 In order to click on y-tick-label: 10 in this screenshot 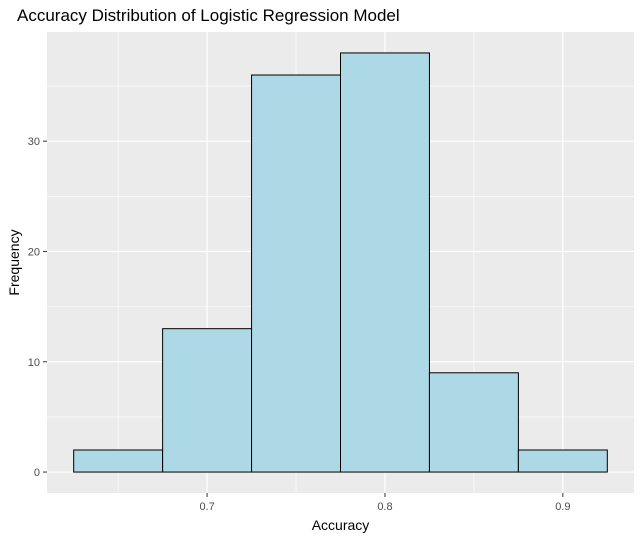, I will do `click(34, 363)`.